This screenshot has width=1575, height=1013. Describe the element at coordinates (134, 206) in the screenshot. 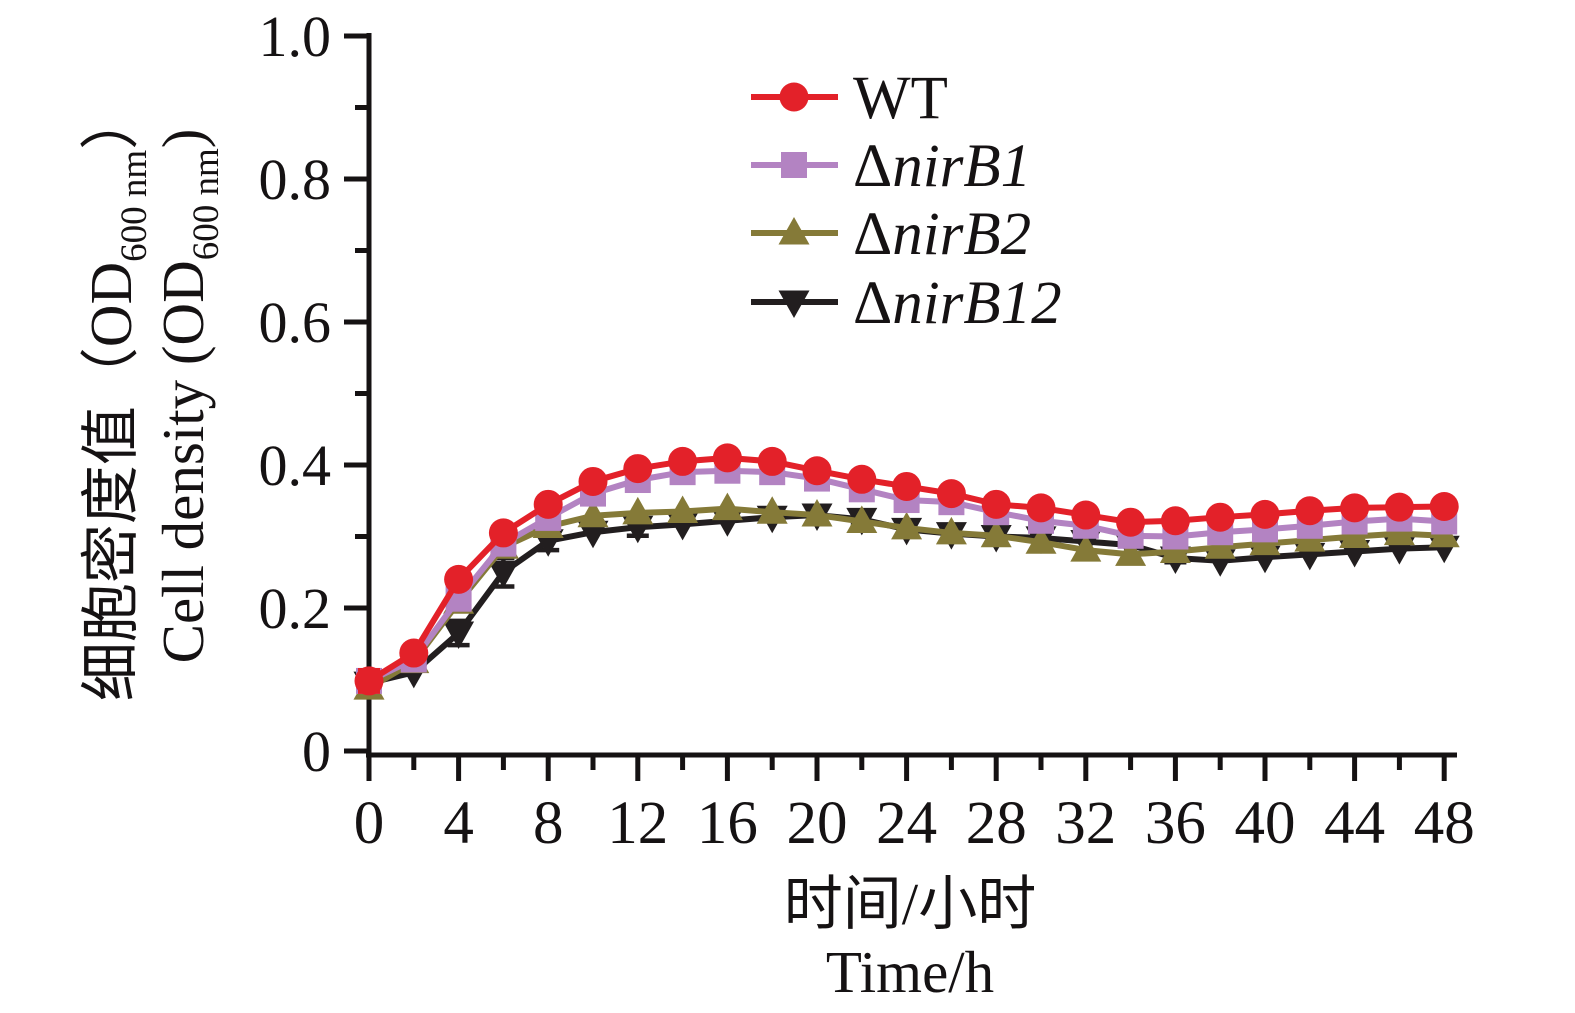

I see `y-axis-title-zh-subscript: 600 nm` at that location.